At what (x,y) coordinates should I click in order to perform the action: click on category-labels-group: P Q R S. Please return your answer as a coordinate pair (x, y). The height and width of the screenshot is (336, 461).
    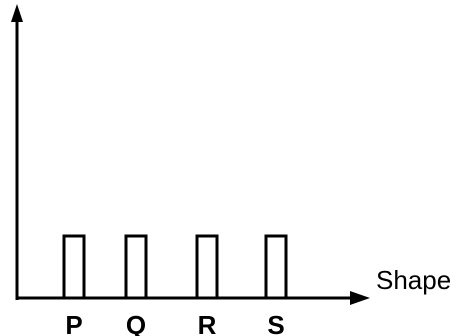
    Looking at the image, I should click on (174, 323).